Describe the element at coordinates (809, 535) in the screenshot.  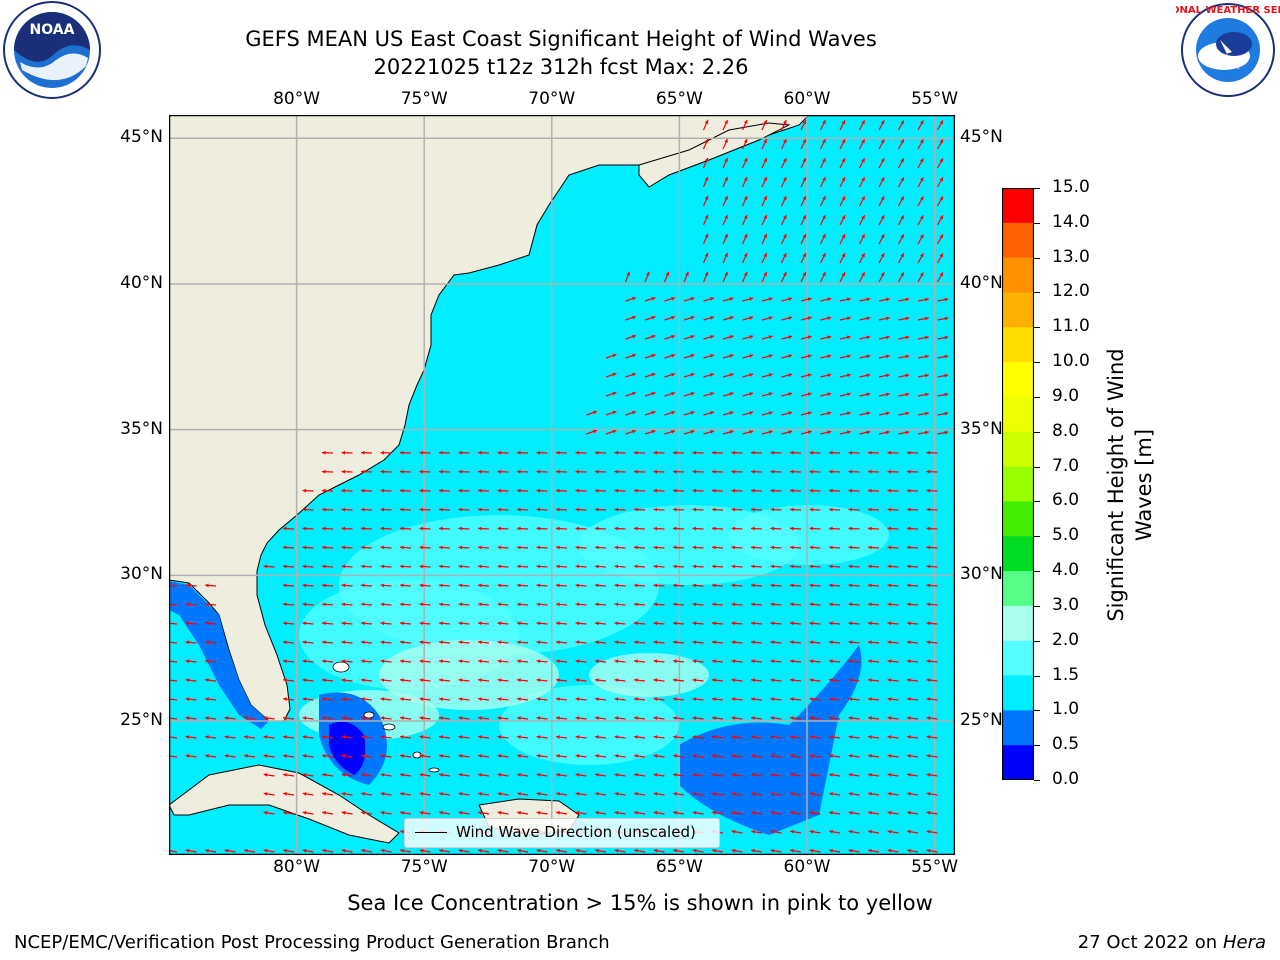
I see `wave-patch-1-5m` at that location.